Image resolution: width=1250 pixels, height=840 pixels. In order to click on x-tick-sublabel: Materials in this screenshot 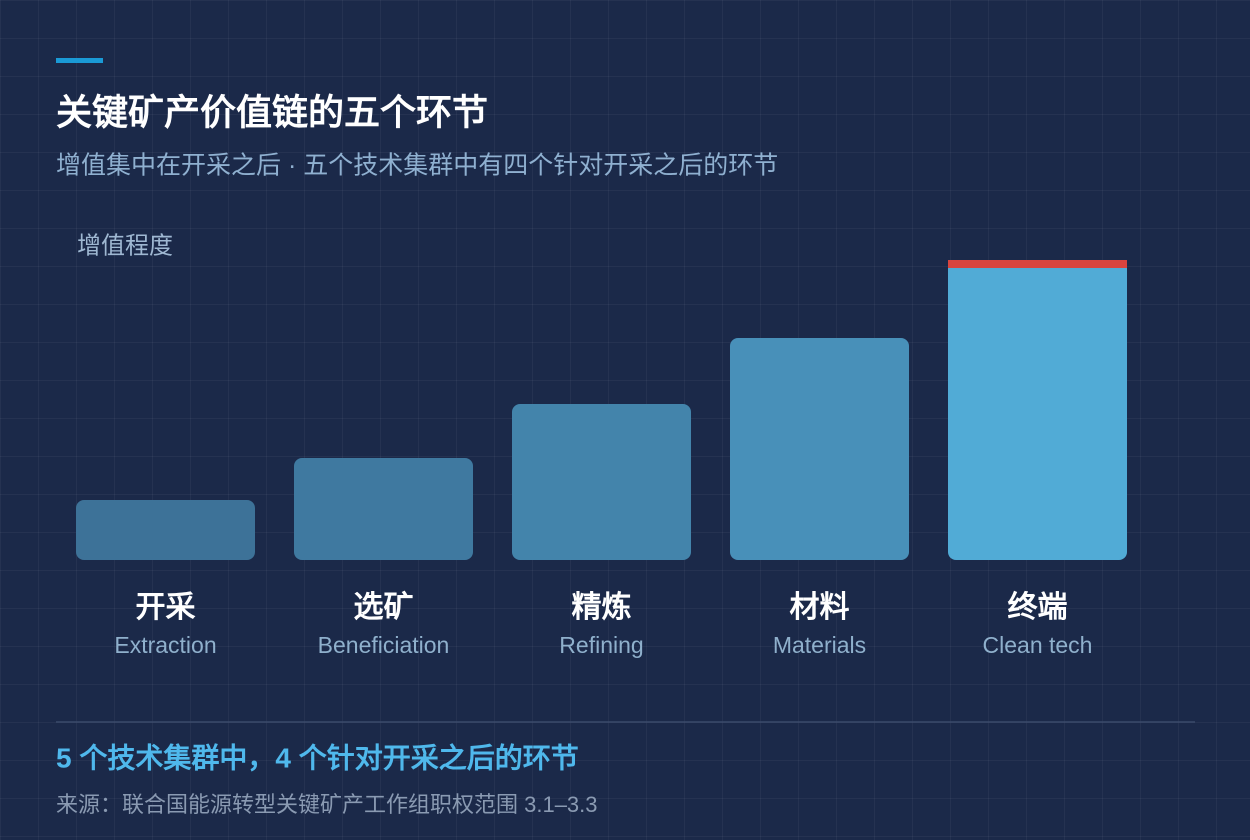, I will do `click(819, 645)`.